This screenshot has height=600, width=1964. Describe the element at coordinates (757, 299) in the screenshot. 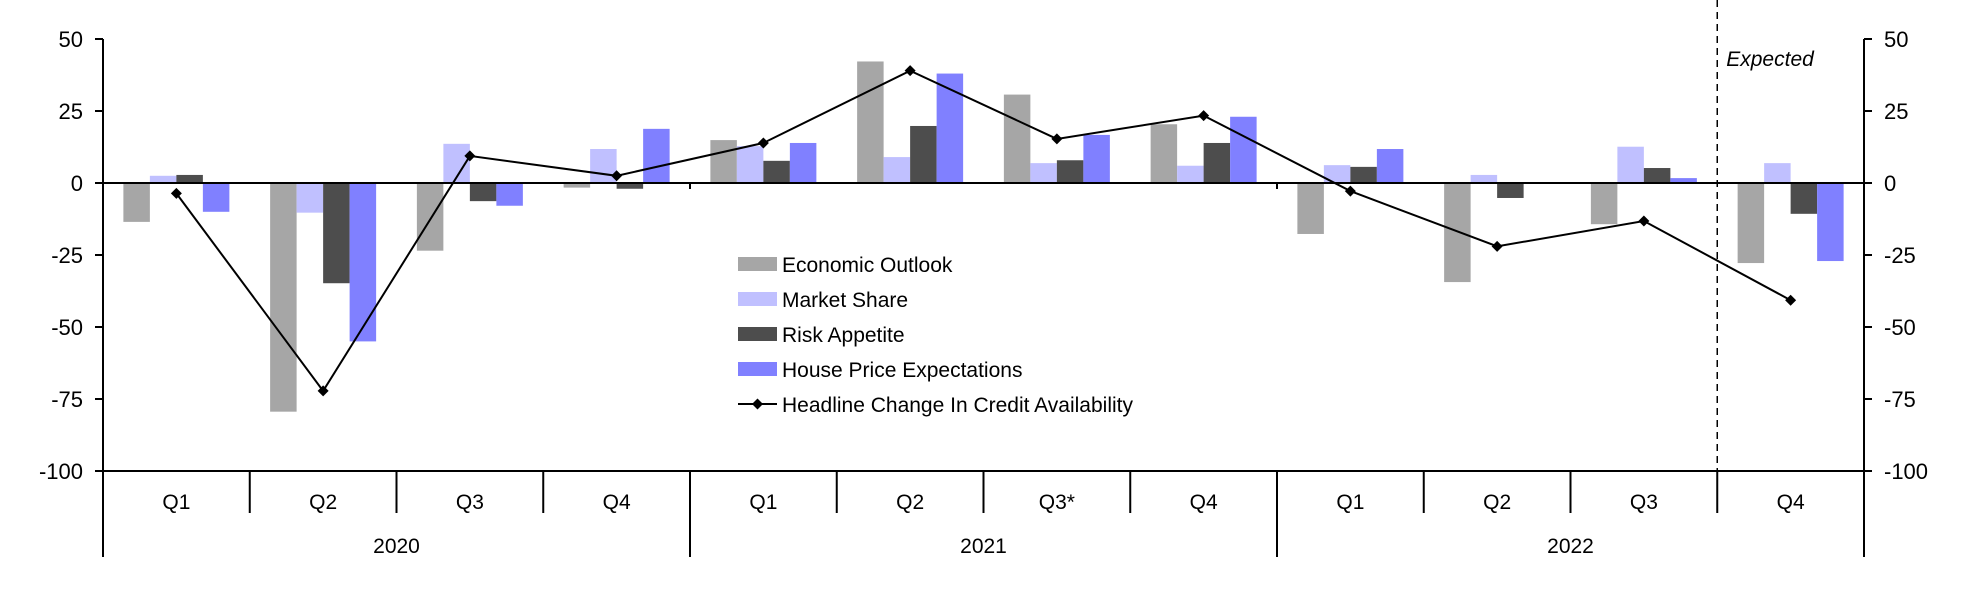

I see `legend-swatch-market-share` at that location.